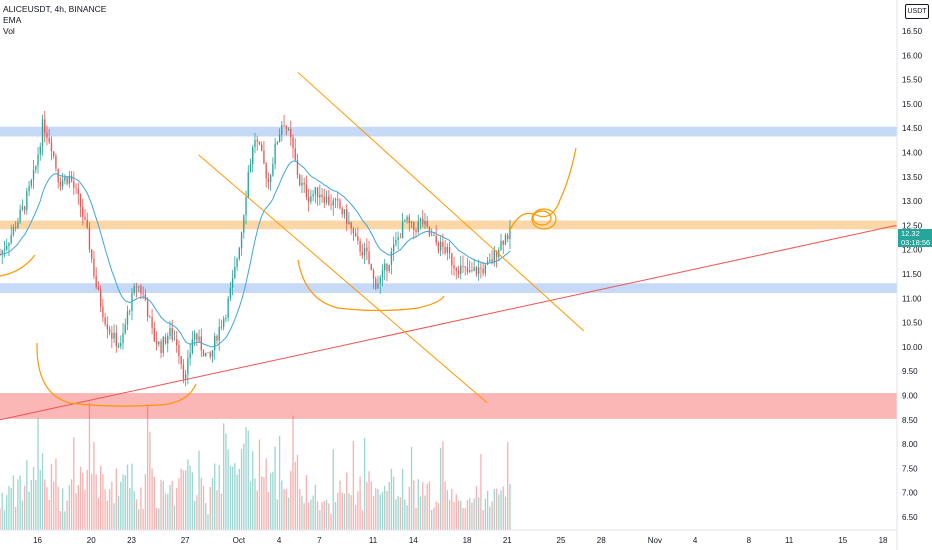 The image size is (932, 550). Describe the element at coordinates (912, 274) in the screenshot. I see `price-tick-label: 11.50` at that location.